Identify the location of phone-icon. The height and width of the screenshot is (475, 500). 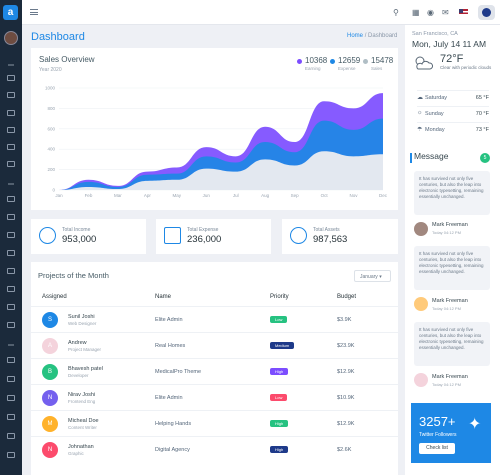
(11, 235).